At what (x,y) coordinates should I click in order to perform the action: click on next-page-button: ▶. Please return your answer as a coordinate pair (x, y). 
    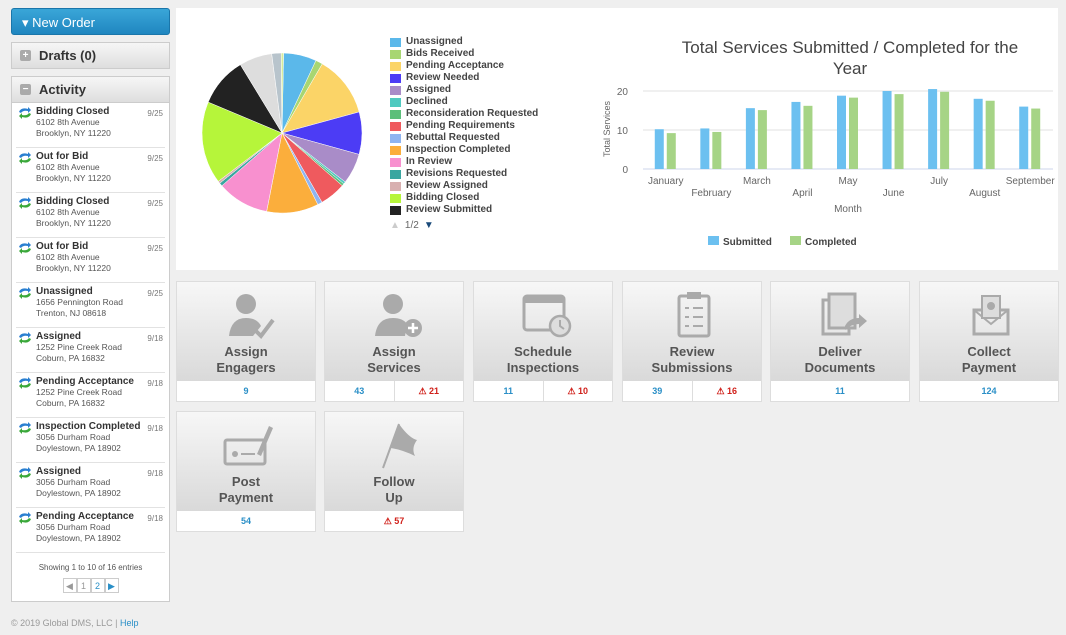
    Looking at the image, I should click on (111, 585).